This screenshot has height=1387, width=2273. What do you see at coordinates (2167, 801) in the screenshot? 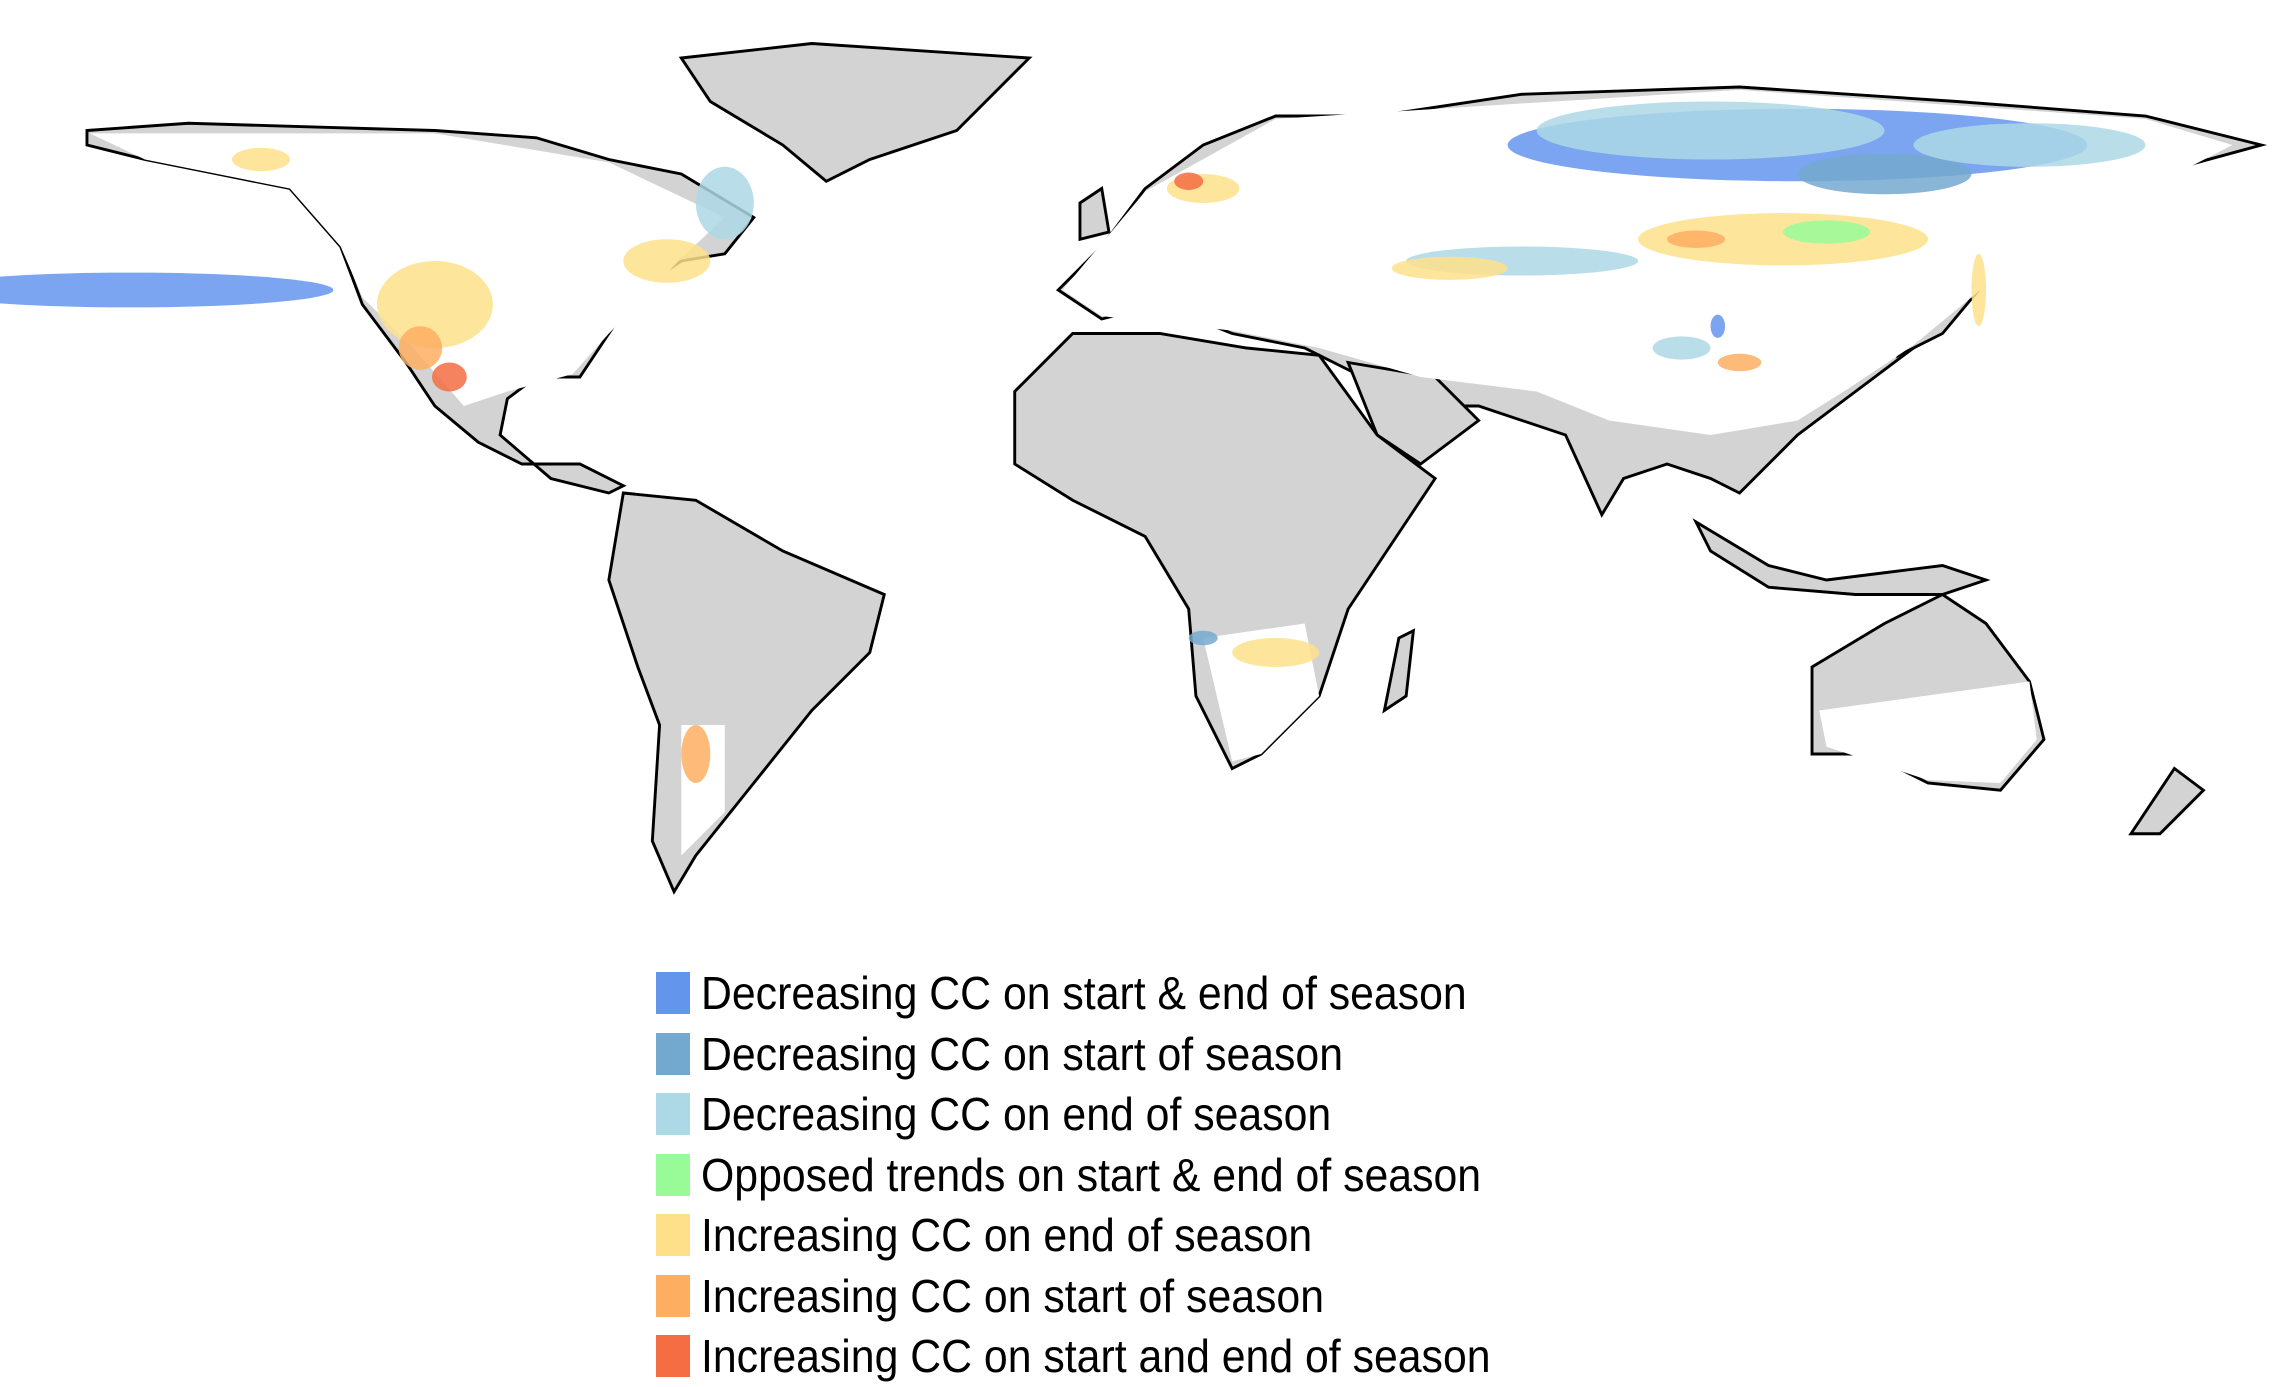
I see `new-zealand` at bounding box center [2167, 801].